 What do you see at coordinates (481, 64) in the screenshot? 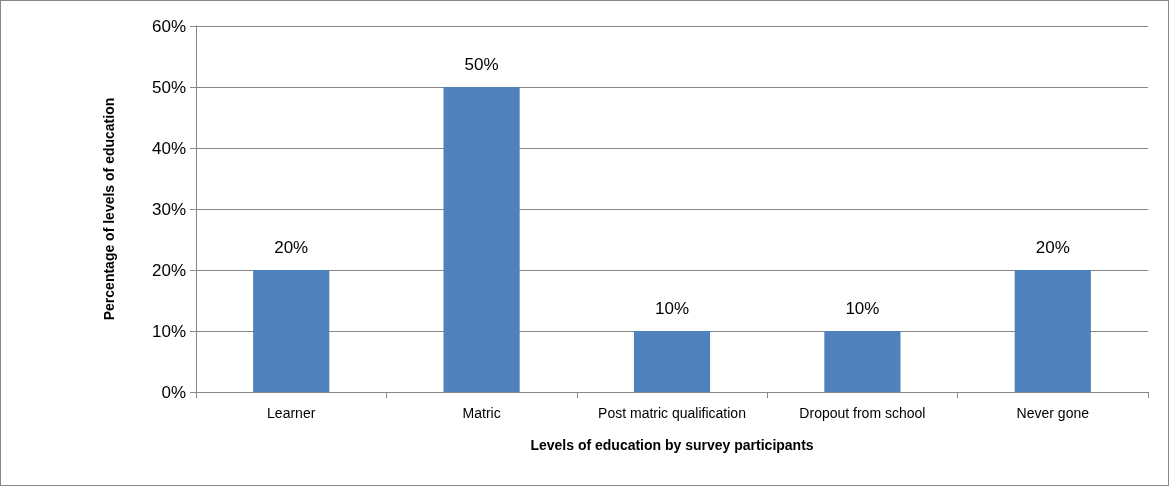
I see `data-label: 50%` at bounding box center [481, 64].